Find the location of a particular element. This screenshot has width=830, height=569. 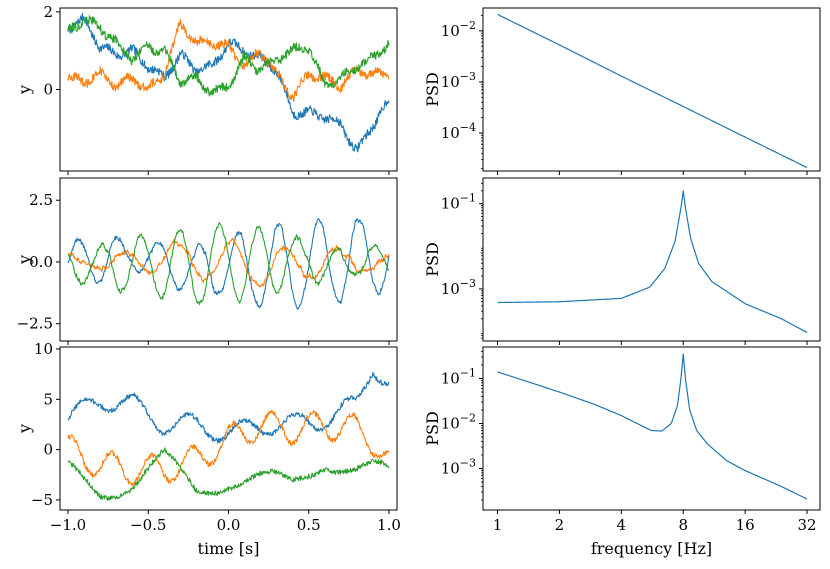

y-tick-label: 10⁻⁴ is located at coordinates (458, 131).